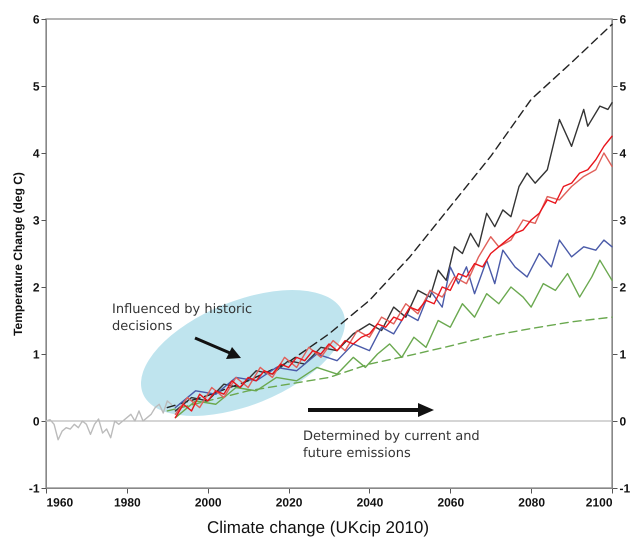 The height and width of the screenshot is (550, 636). What do you see at coordinates (36, 355) in the screenshot?
I see `y-tick-label: 1` at bounding box center [36, 355].